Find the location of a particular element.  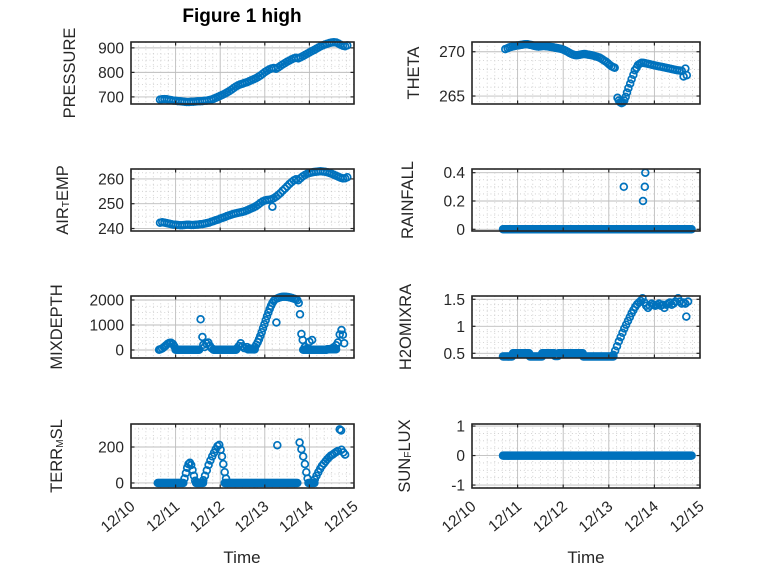

plot-h2omixra: 0.5 1 1.5 is located at coordinates (572, 327).